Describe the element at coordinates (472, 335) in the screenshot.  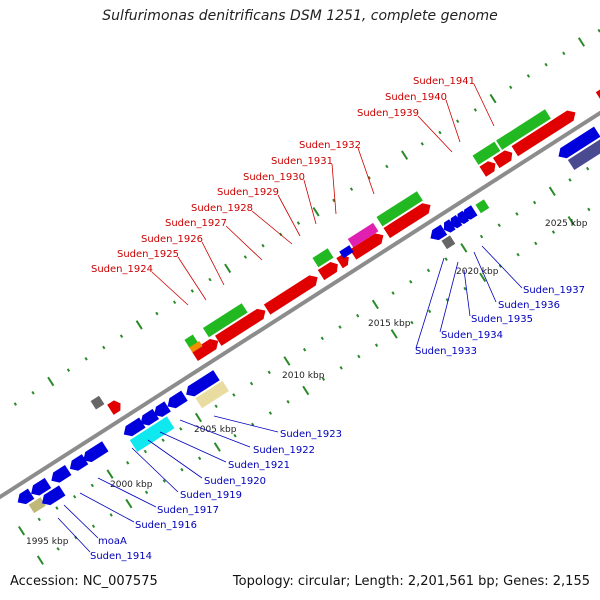
I see `reverse-gene-label: Suden_1934` at that location.